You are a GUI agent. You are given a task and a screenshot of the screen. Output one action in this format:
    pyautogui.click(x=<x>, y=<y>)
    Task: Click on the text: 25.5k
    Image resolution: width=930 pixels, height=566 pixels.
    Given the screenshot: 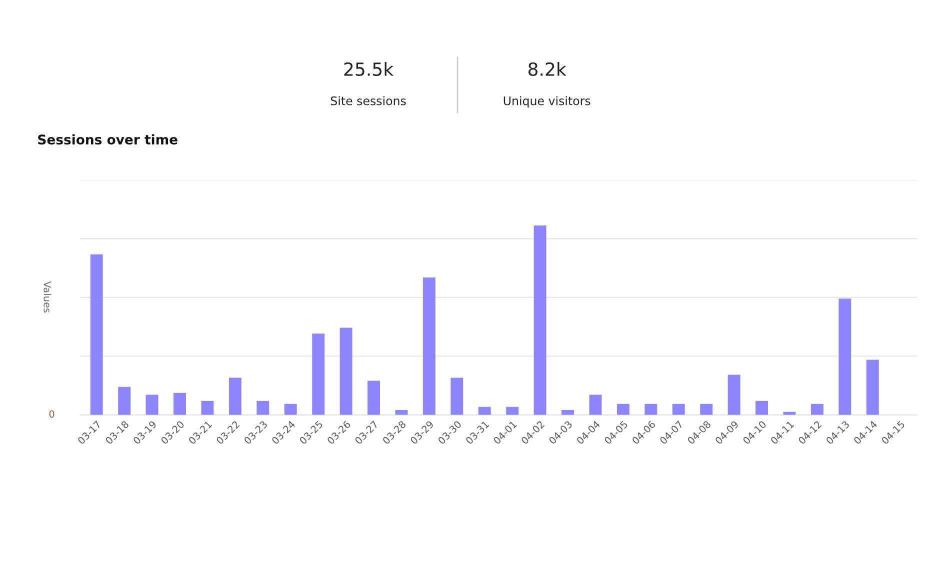 What is the action you would take?
    pyautogui.click(x=369, y=69)
    